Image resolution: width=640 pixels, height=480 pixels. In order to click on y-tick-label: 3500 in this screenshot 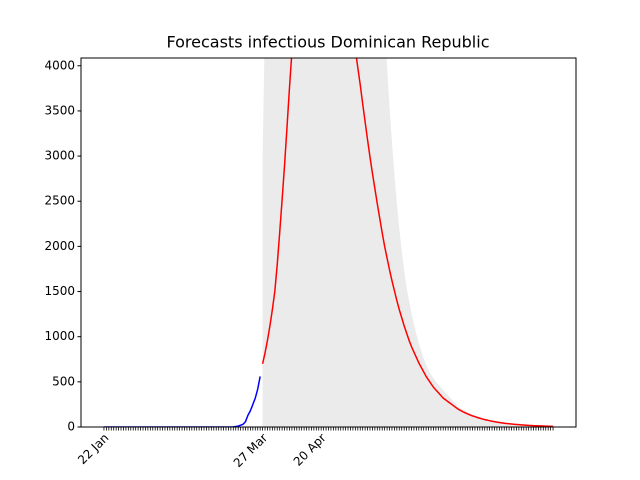, I will do `click(59, 110)`.